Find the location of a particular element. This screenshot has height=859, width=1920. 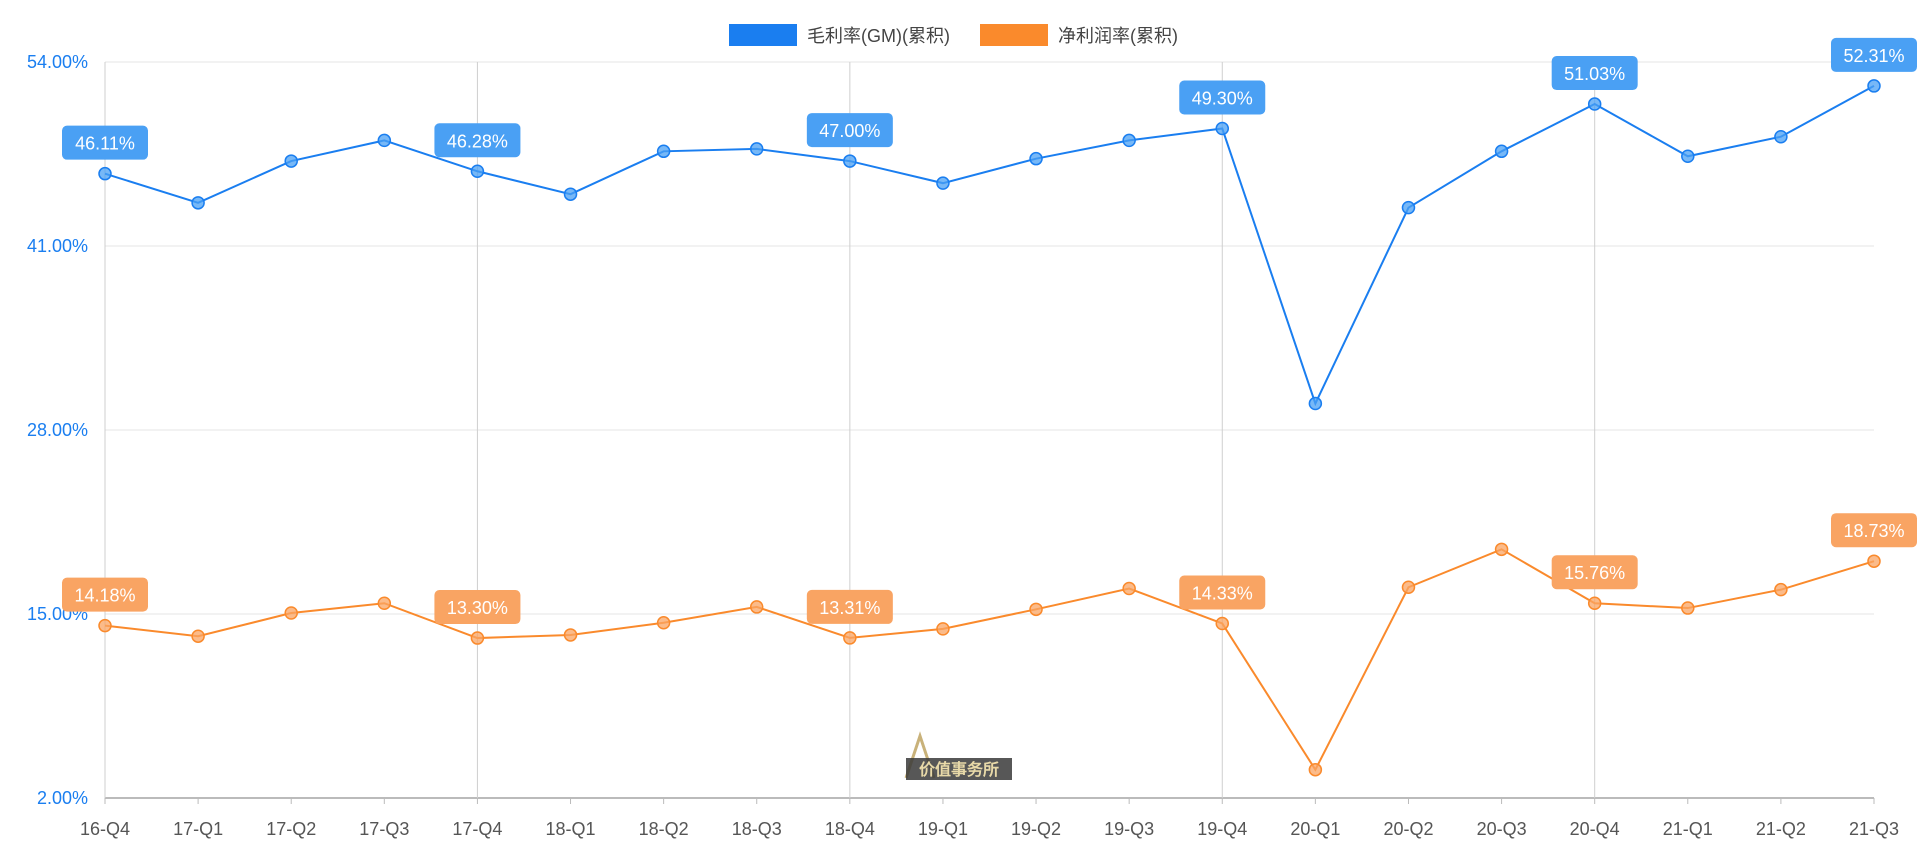

x-tick-label: 18-Q3 is located at coordinates (757, 829).